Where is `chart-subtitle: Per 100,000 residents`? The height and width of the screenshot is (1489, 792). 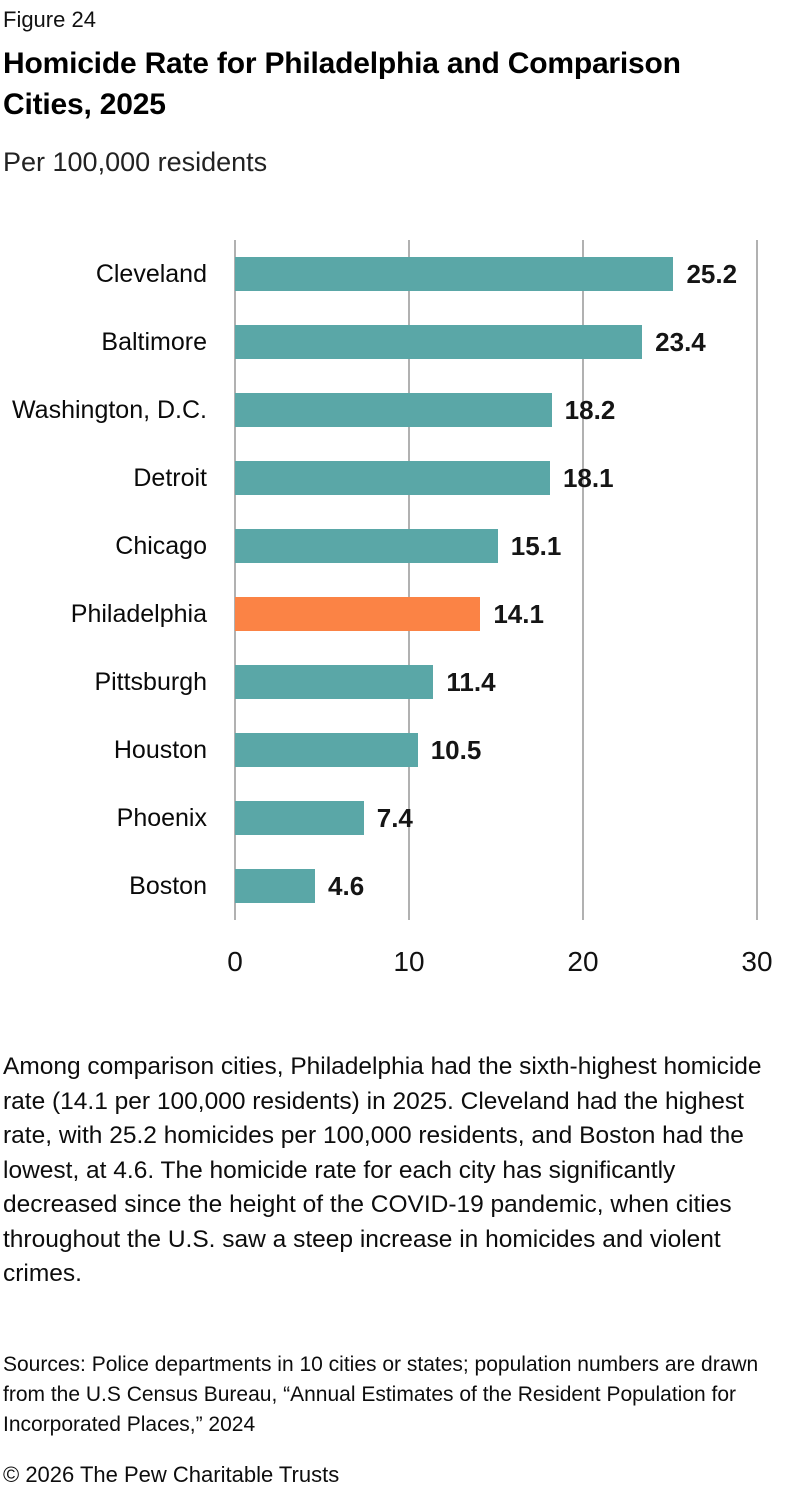 chart-subtitle: Per 100,000 residents is located at coordinates (135, 162).